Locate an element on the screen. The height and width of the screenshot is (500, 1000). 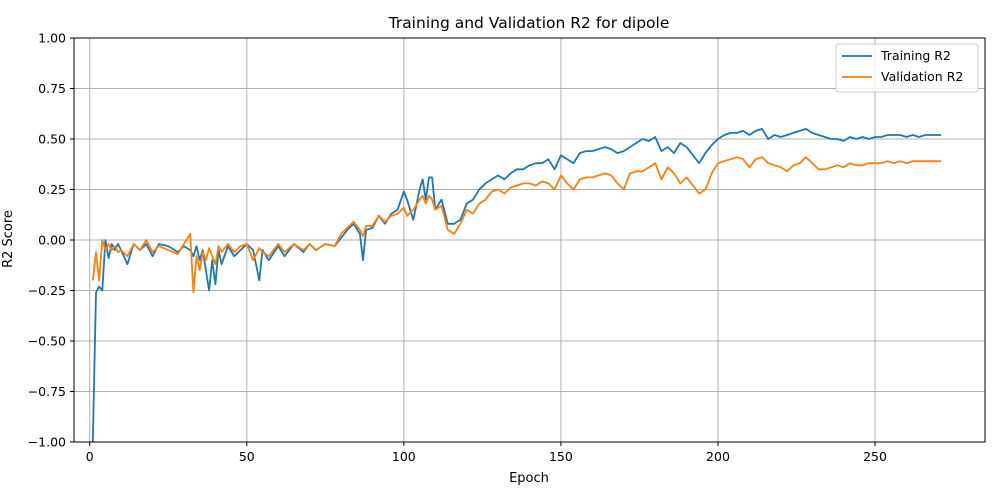
y-tick-label: −0.50 is located at coordinates (47, 341).